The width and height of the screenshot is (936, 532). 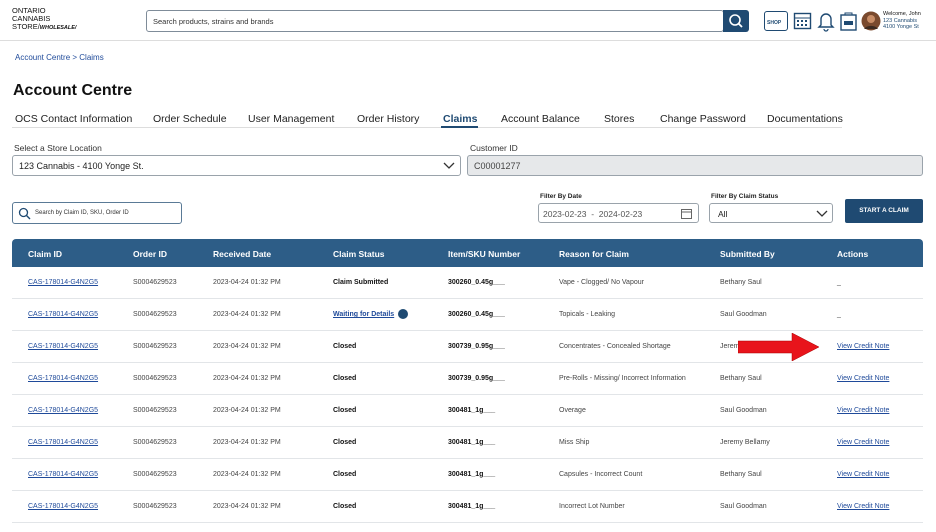 I want to click on column-header: Actions, so click(x=853, y=254).